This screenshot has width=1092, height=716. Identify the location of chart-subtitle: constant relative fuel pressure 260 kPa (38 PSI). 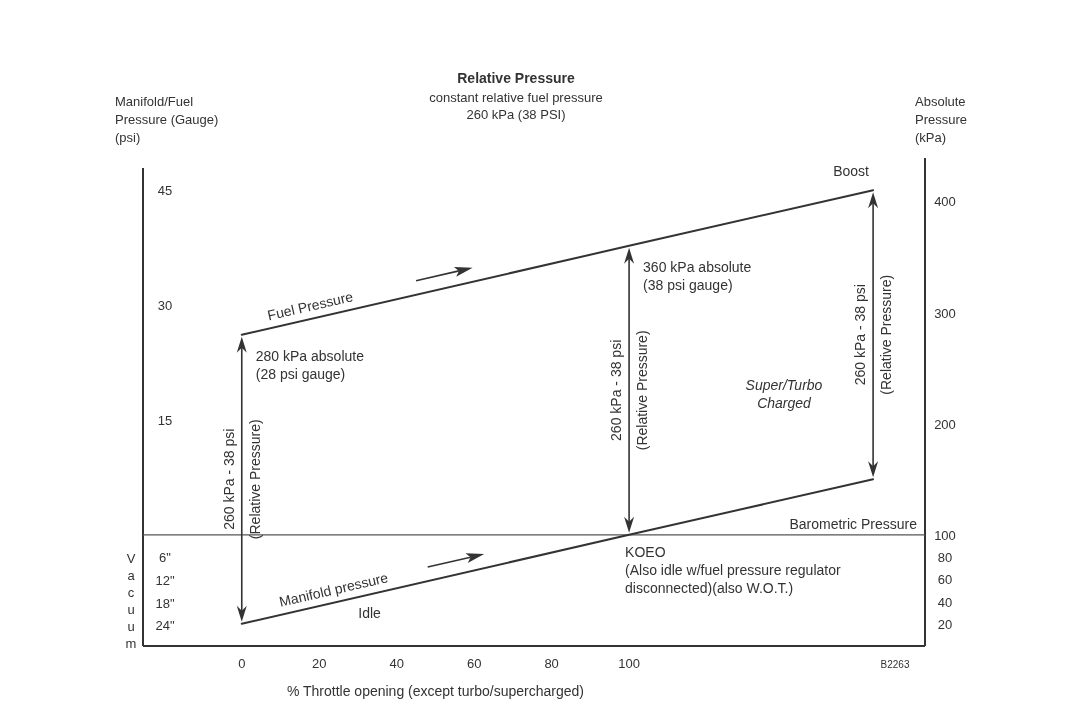
(516, 106).